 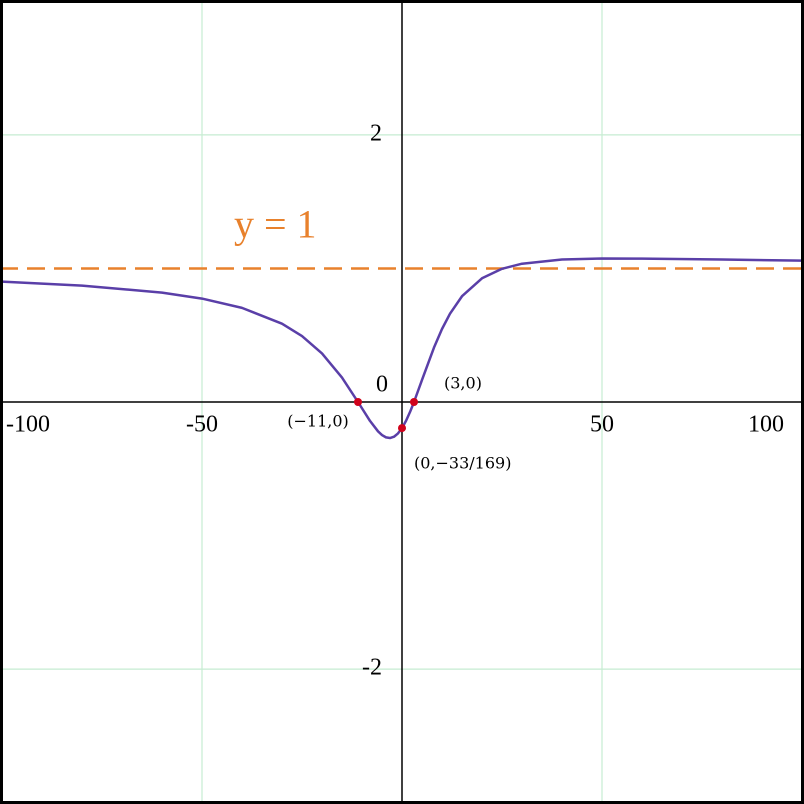 What do you see at coordinates (372, 668) in the screenshot?
I see `y-tick-label: -2` at bounding box center [372, 668].